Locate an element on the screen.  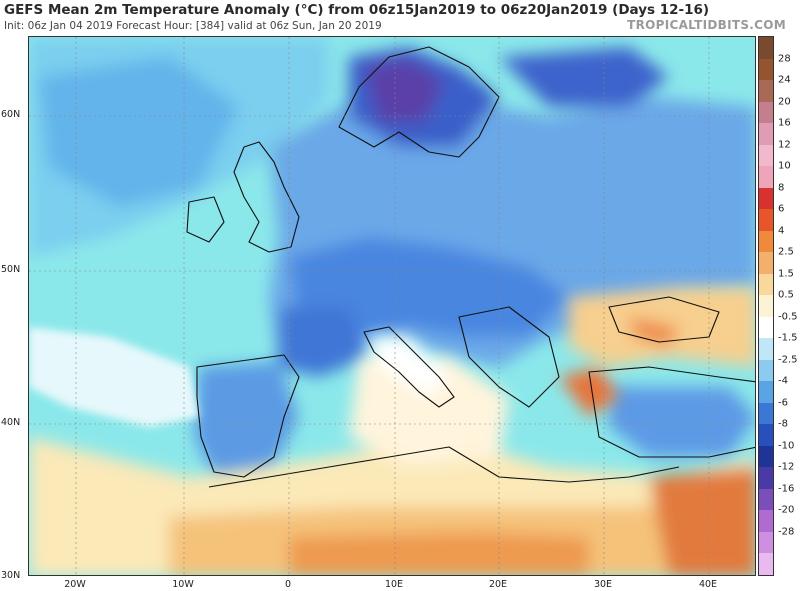
colorbar-label: 24 is located at coordinates (784, 80).